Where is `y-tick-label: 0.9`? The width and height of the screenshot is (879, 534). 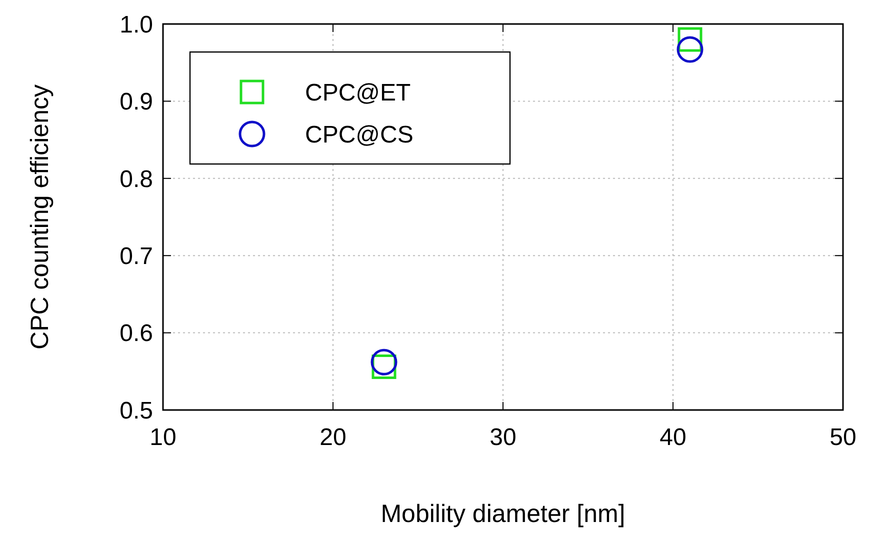
y-tick-label: 0.9 is located at coordinates (136, 102).